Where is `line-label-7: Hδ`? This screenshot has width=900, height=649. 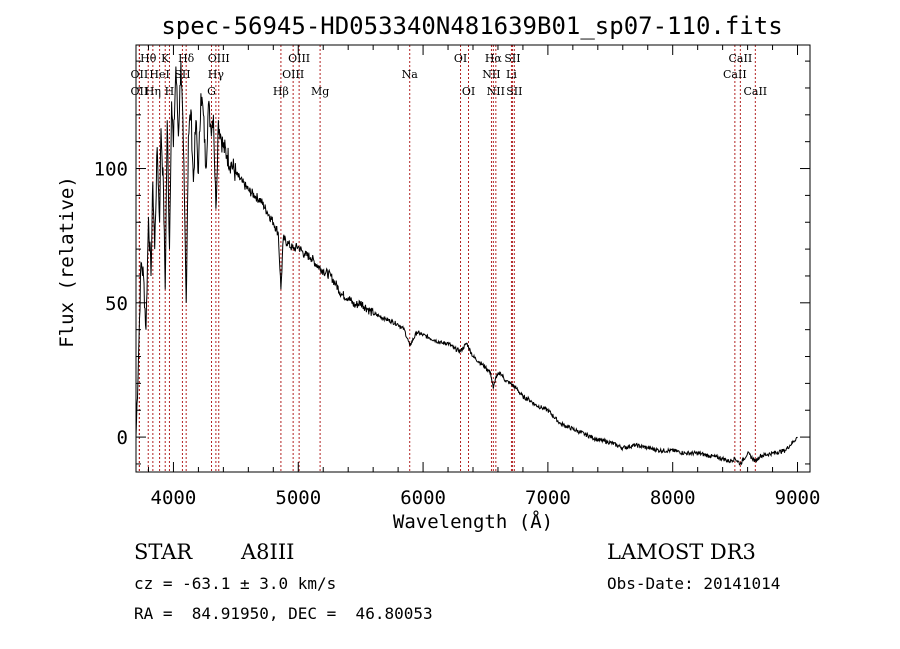 line-label-7: Hδ is located at coordinates (186, 58).